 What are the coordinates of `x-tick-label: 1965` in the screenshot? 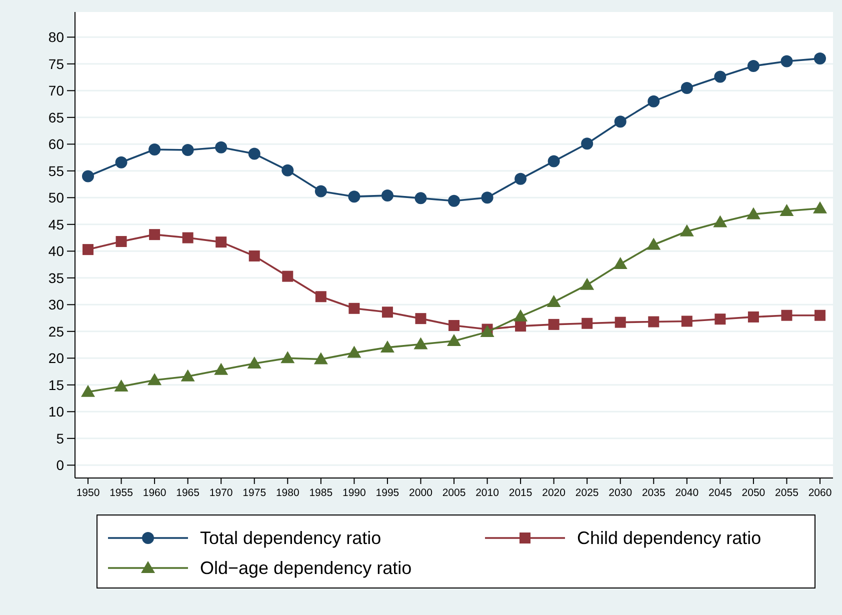 It's located at (188, 493).